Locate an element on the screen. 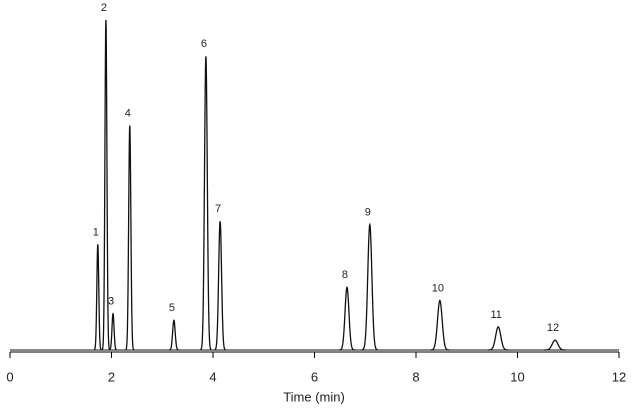 The image size is (633, 411). peak-label: 11 is located at coordinates (496, 315).